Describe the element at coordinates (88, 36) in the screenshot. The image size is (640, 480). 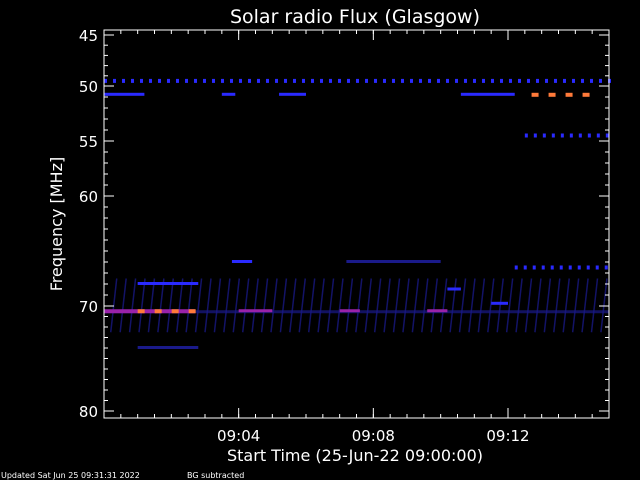
I see `y-tick-label: 45` at that location.